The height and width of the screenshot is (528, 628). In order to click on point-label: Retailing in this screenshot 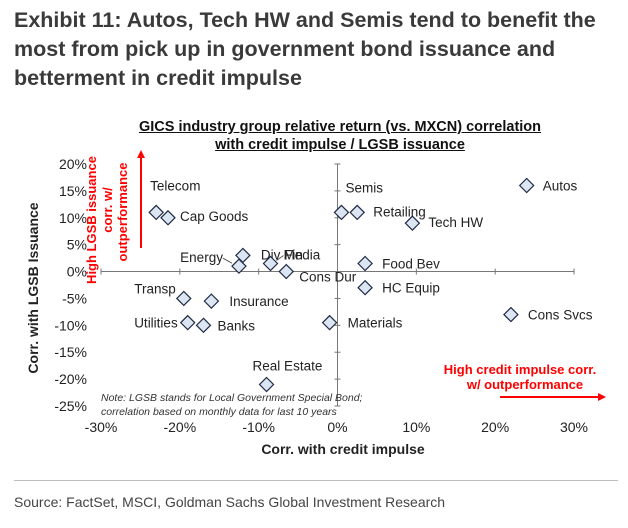, I will do `click(399, 211)`.